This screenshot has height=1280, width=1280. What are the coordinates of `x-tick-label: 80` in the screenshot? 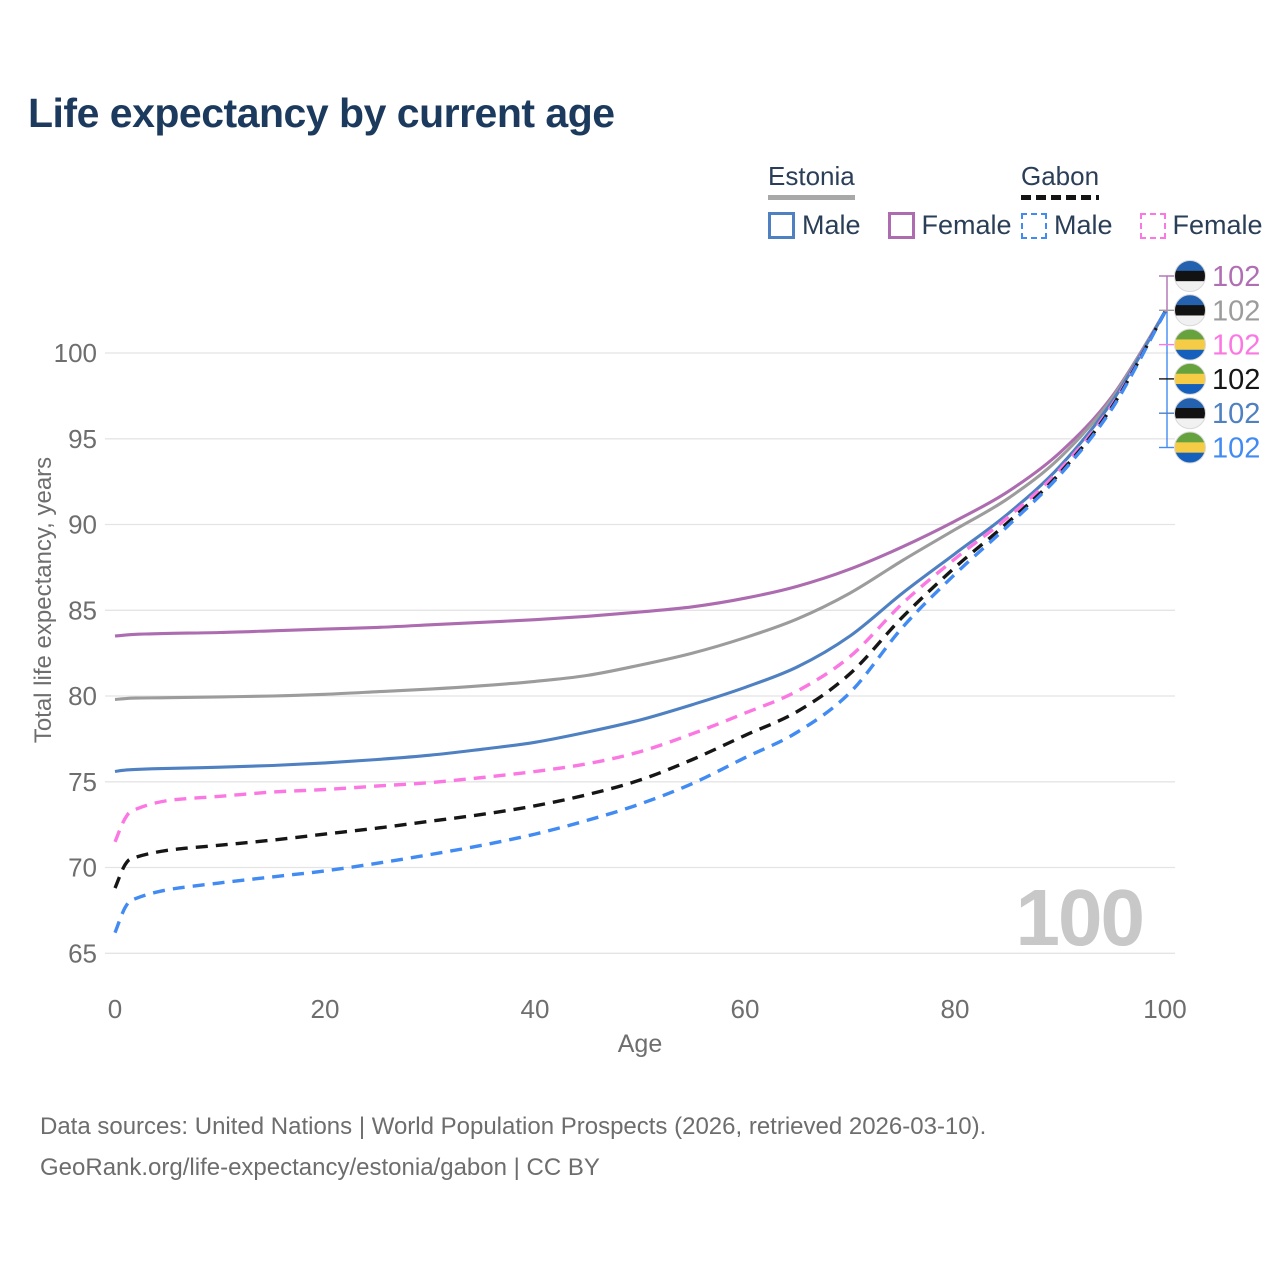 It's located at (955, 1009).